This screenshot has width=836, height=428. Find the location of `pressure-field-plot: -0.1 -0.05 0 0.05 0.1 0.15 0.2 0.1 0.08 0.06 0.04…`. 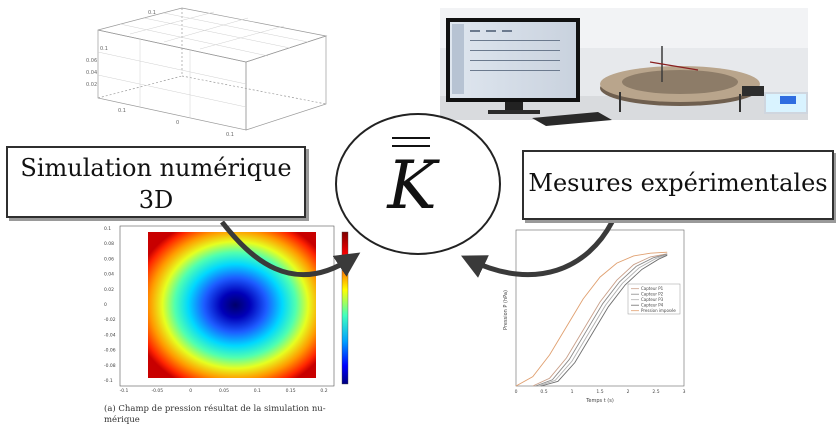

pressure-field-plot: -0.1 -0.05 0 0.05 0.1 0.15 0.2 0.1 0.08 0.06 0.04… is located at coordinates (226, 309).